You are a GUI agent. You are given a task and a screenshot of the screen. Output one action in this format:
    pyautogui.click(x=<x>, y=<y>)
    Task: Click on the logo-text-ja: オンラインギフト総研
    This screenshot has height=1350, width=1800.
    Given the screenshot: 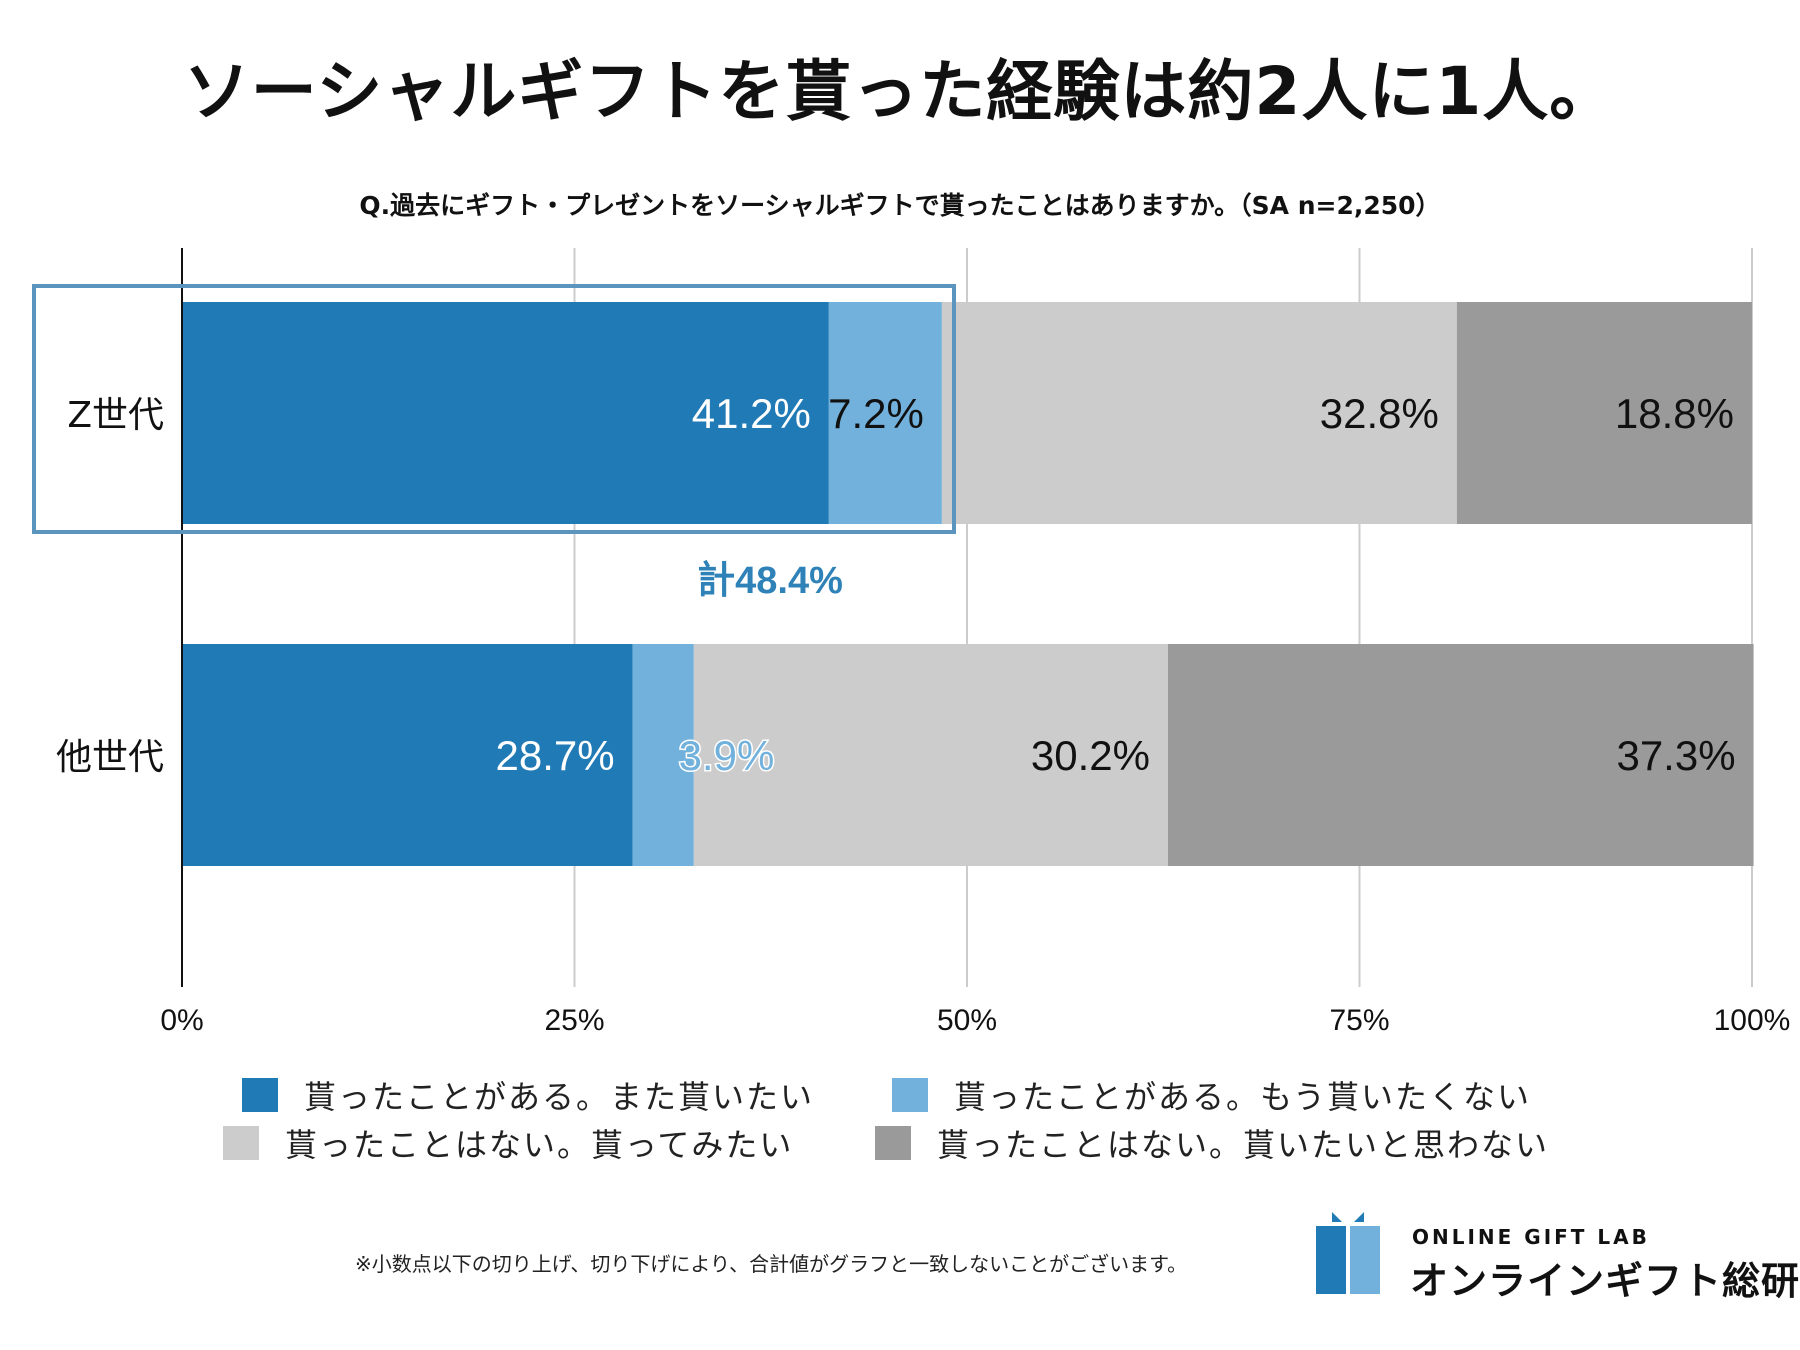 What is the action you would take?
    pyautogui.click(x=1605, y=1281)
    